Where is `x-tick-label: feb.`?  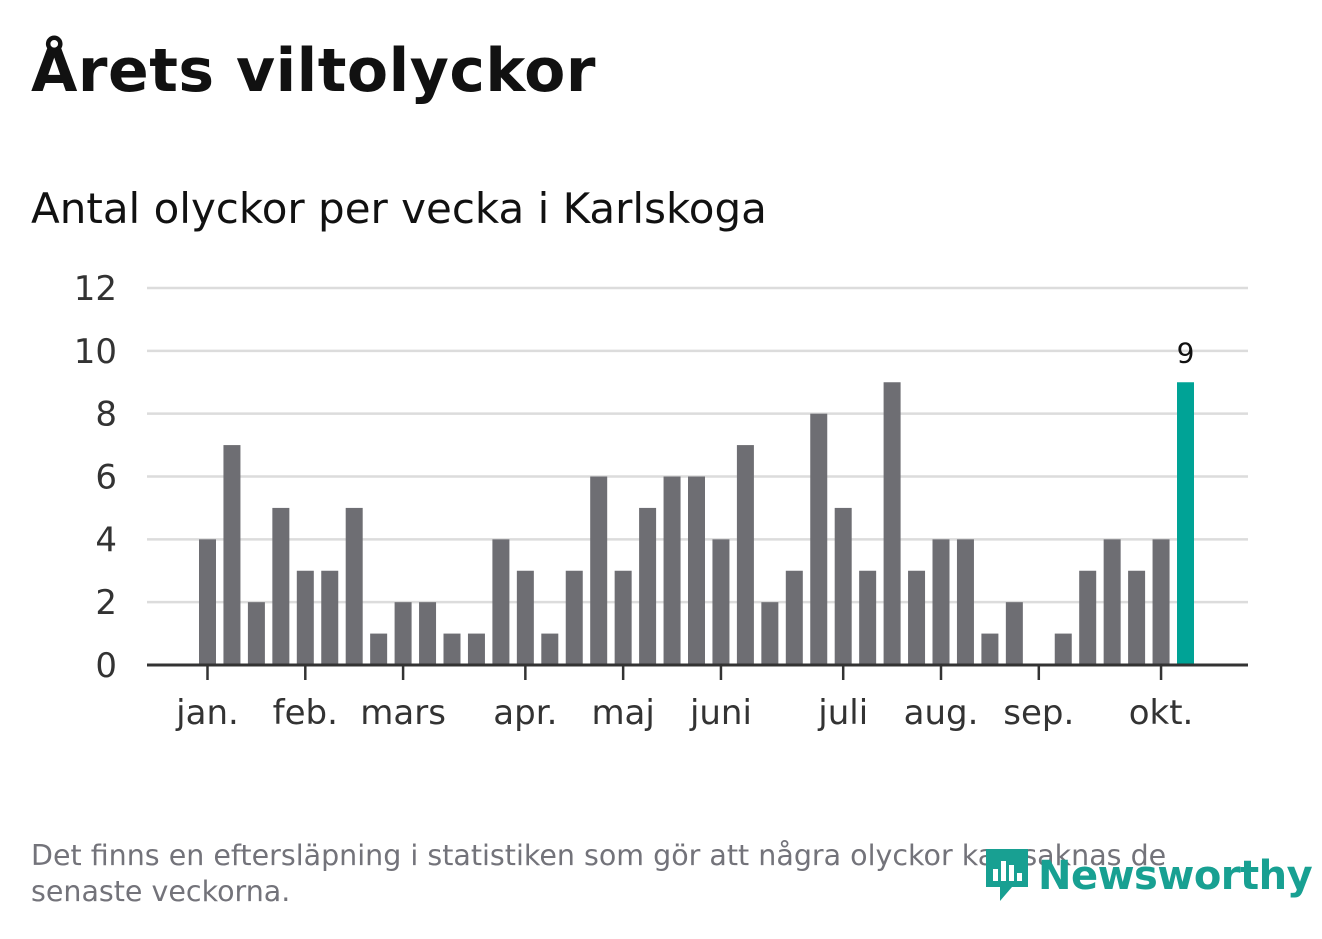 x-tick-label: feb. is located at coordinates (305, 713).